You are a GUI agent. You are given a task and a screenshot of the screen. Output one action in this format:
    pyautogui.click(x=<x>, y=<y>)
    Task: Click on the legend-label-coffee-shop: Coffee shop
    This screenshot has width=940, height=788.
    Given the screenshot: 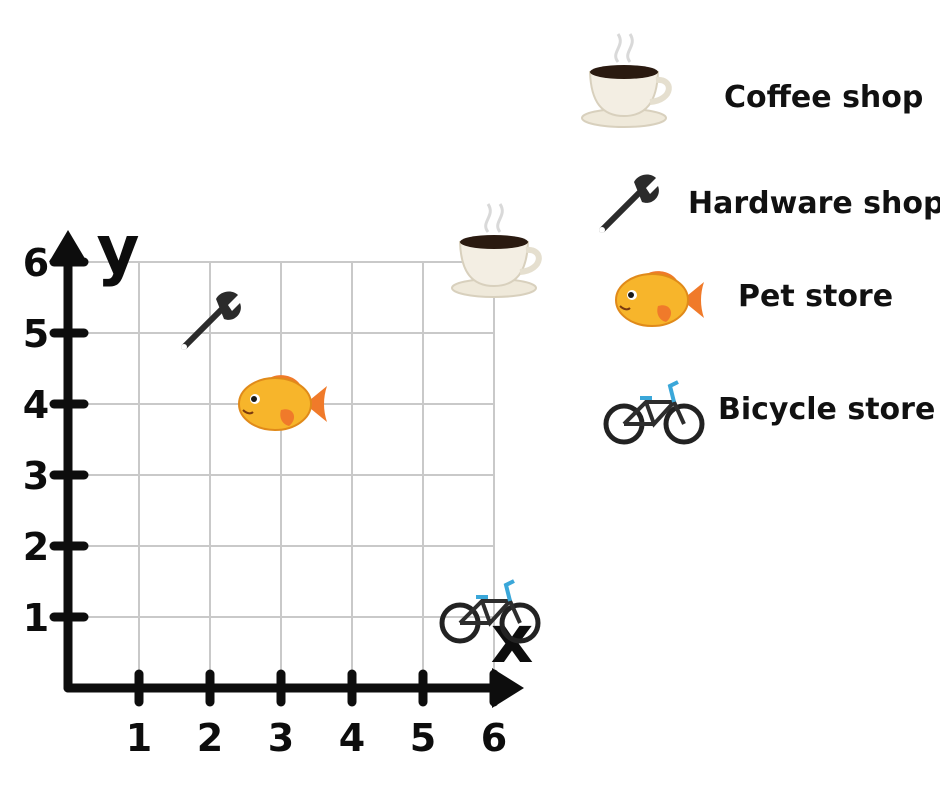 What is the action you would take?
    pyautogui.click(x=824, y=97)
    